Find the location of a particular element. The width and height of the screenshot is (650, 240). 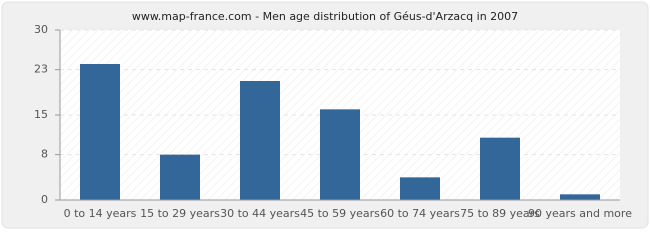

x-tick-label: 0 to 14 years is located at coordinates (100, 213).